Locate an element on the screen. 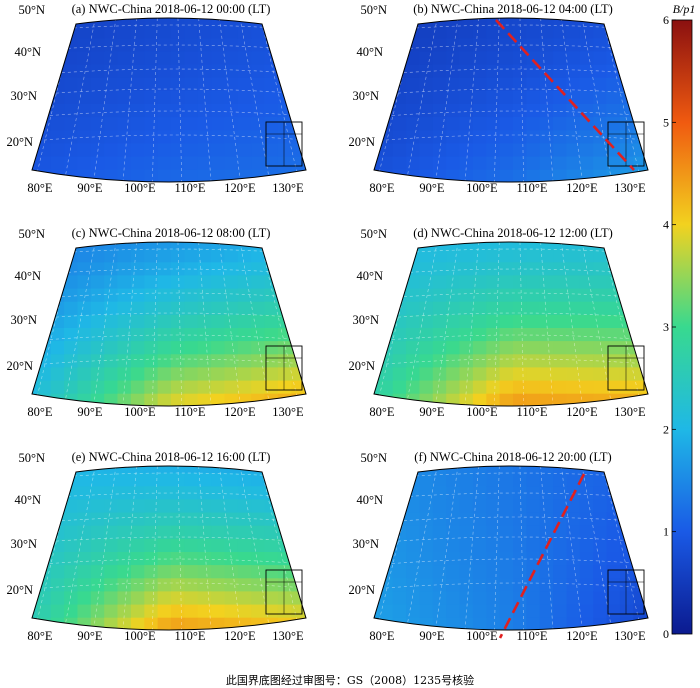 Image resolution: width=700 pixels, height=688 pixels. latitude-gridline is located at coordinates (169, 138).